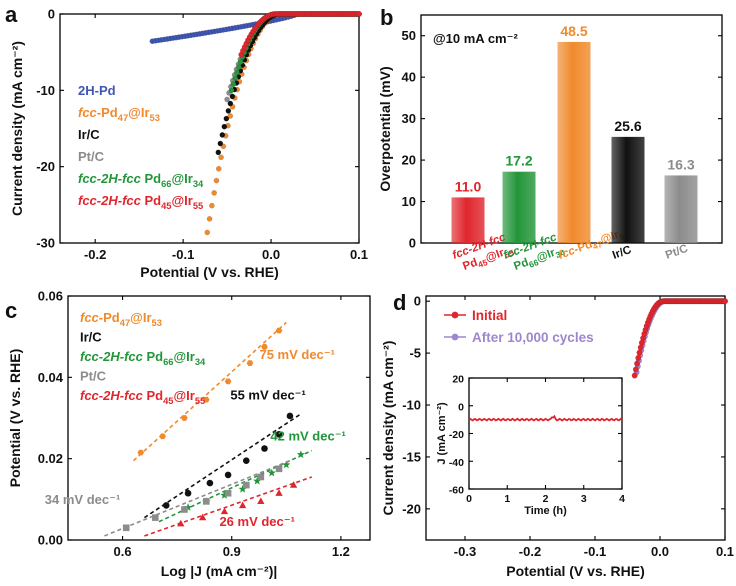  What do you see at coordinates (456, 463) in the screenshot?
I see `y-tick-label: -40` at bounding box center [456, 463].